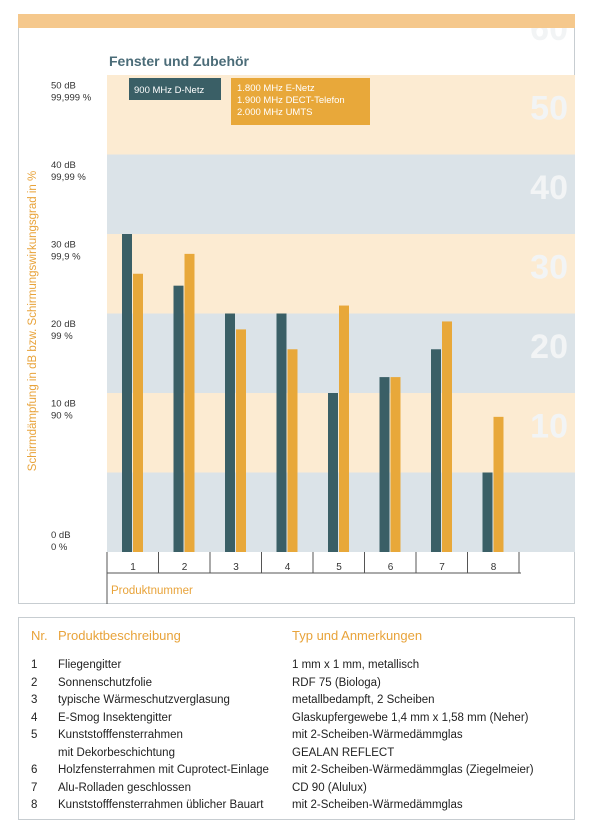 The image size is (593, 837). What do you see at coordinates (68, 177) in the screenshot?
I see `y-tick-pct-40: 99,99 %` at bounding box center [68, 177].